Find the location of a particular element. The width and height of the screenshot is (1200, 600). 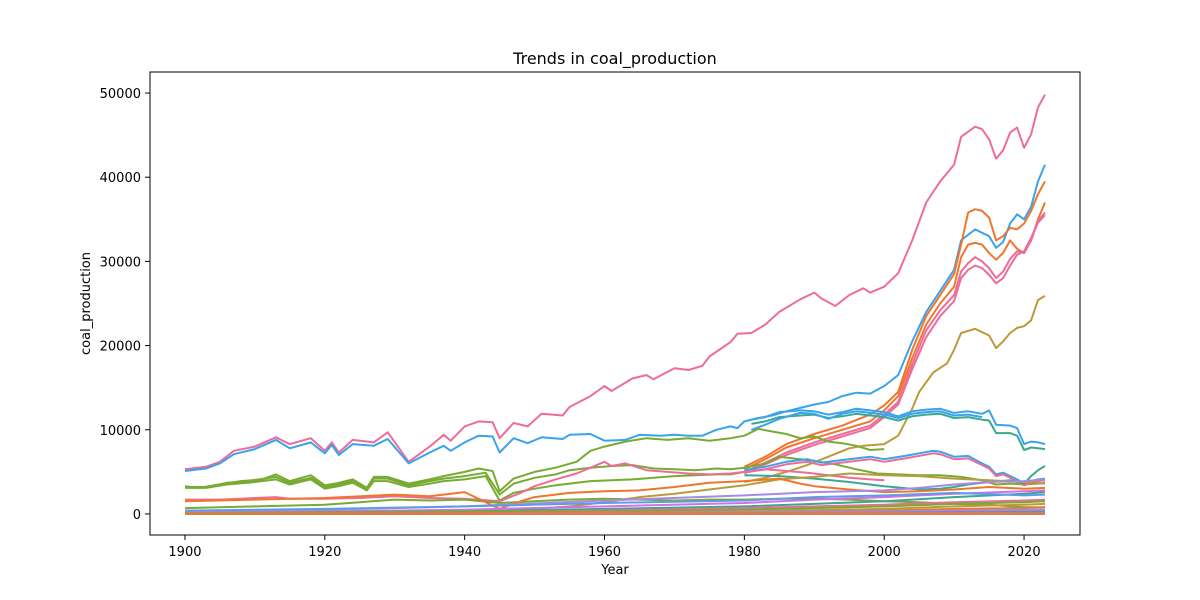

x-tick-label: 1900 is located at coordinates (184, 552).